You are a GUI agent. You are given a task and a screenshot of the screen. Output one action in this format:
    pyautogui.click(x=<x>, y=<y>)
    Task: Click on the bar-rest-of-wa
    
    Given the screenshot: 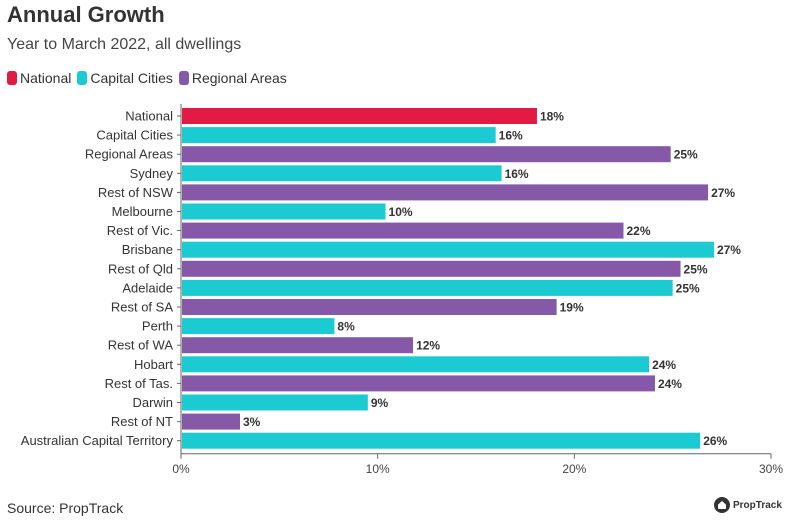 What is the action you would take?
    pyautogui.click(x=298, y=345)
    